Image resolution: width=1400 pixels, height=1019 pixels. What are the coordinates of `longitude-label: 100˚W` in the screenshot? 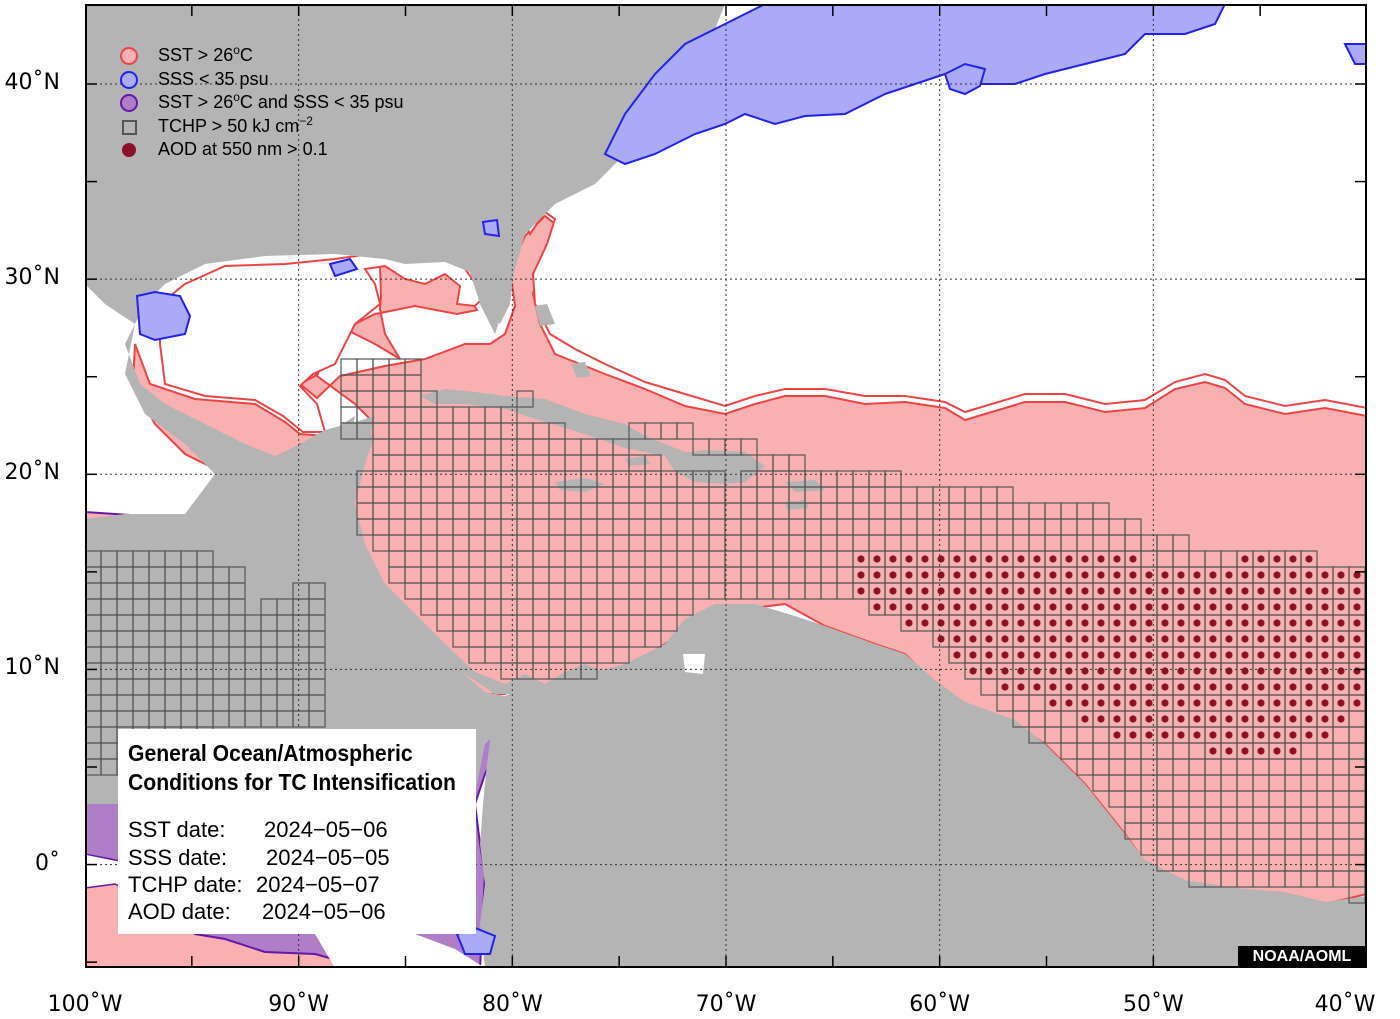 It's located at (85, 1004).